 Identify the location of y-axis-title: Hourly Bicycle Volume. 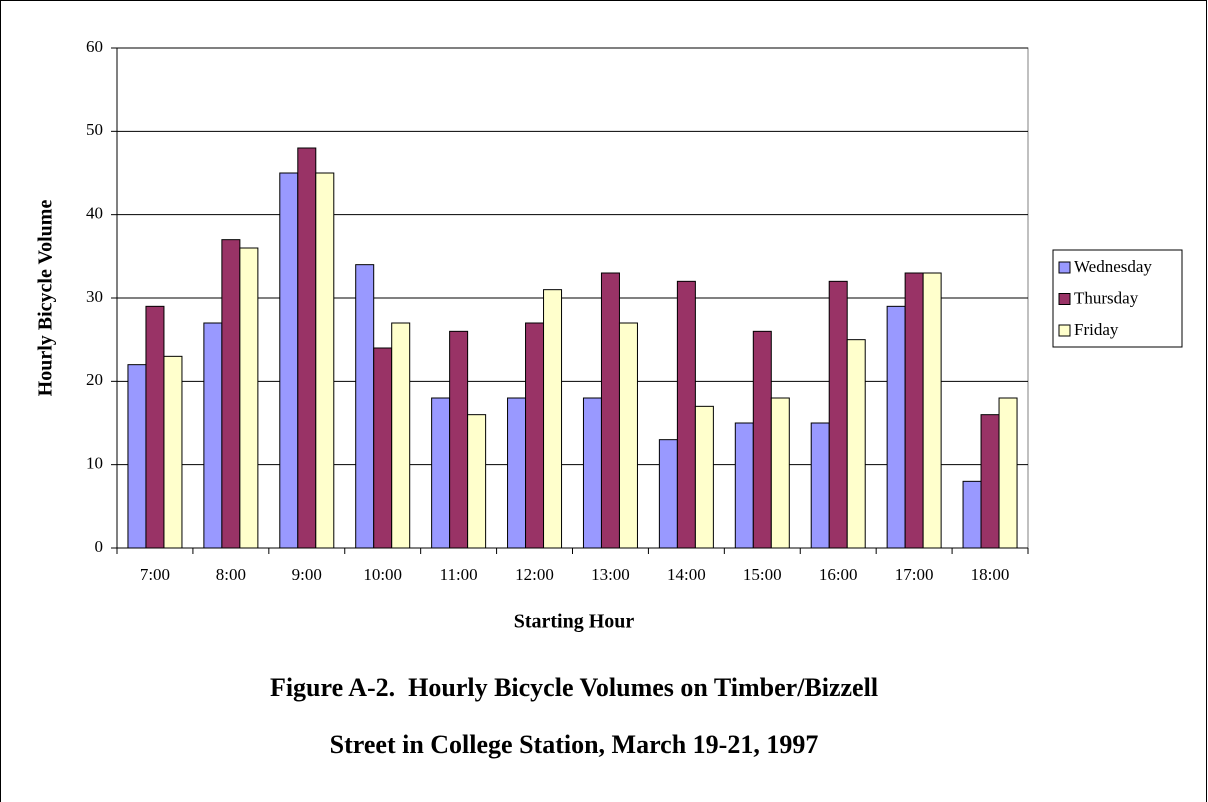
(46, 298).